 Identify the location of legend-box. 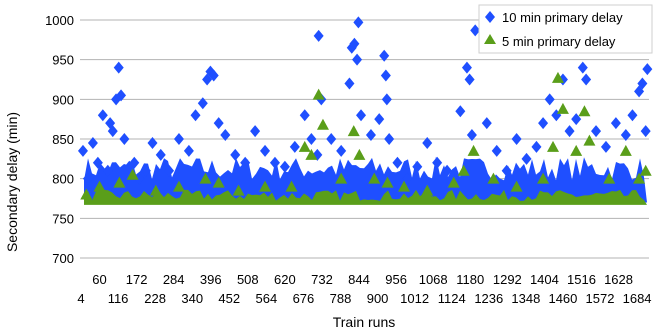
(565, 29).